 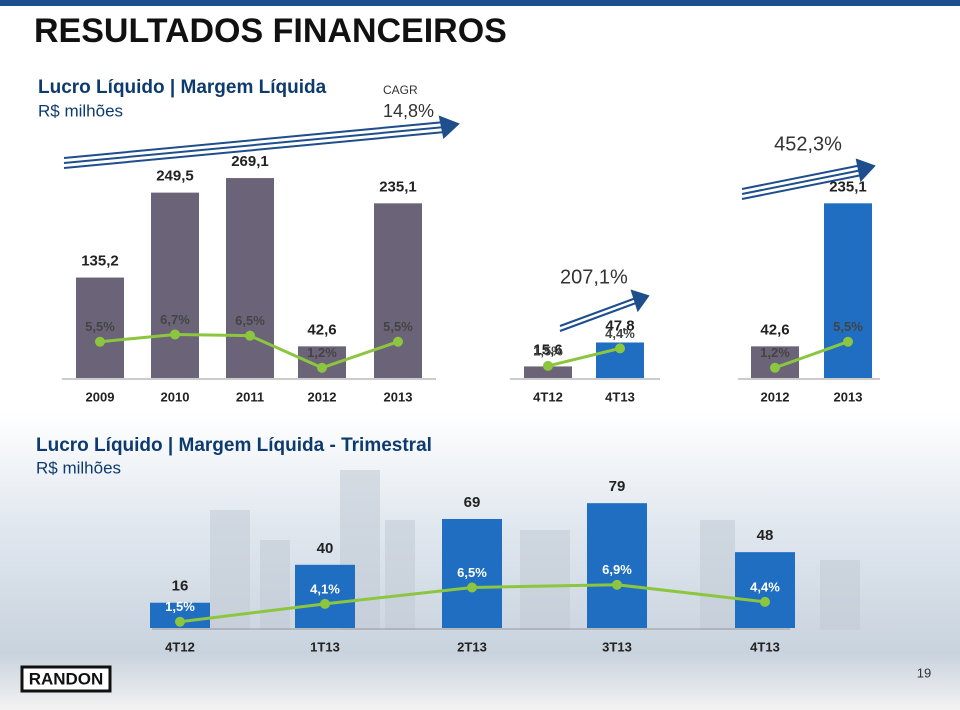 I want to click on logo-box, so click(x=66, y=679).